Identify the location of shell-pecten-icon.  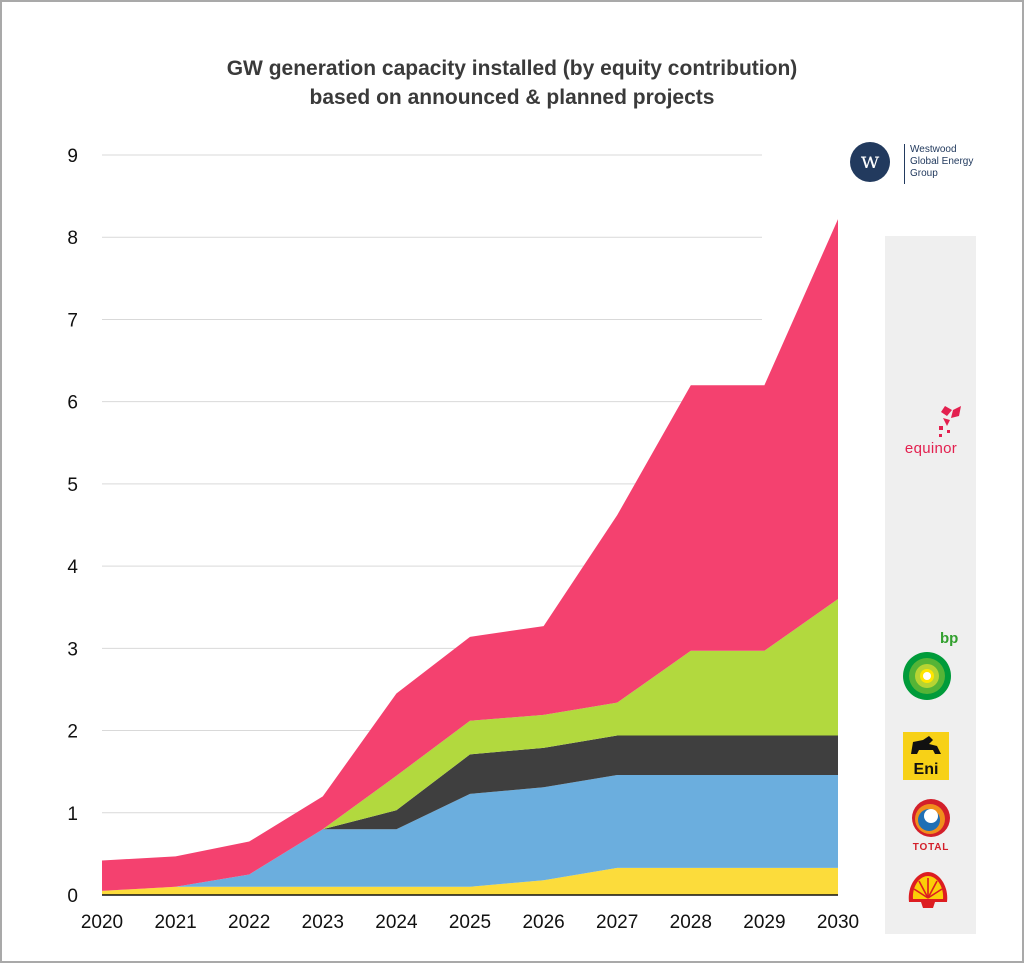
(928, 890).